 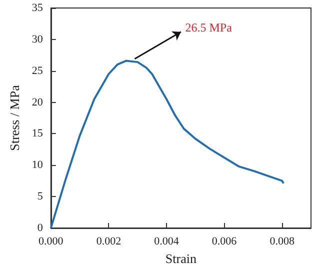 What do you see at coordinates (109, 242) in the screenshot?
I see `x-tick-label: 0.002` at bounding box center [109, 242].